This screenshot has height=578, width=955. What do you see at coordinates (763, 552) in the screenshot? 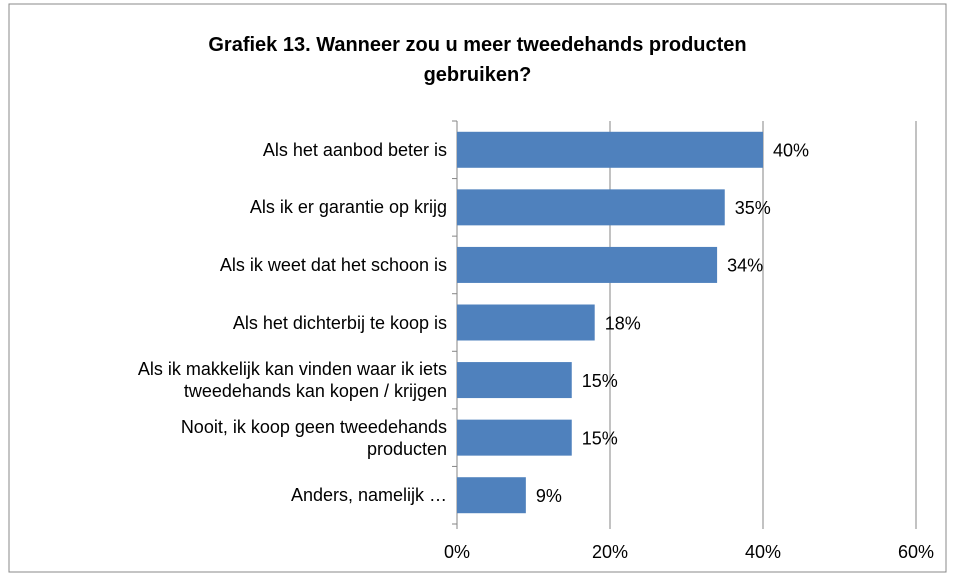
I see `x-tick-label: 40%` at bounding box center [763, 552].